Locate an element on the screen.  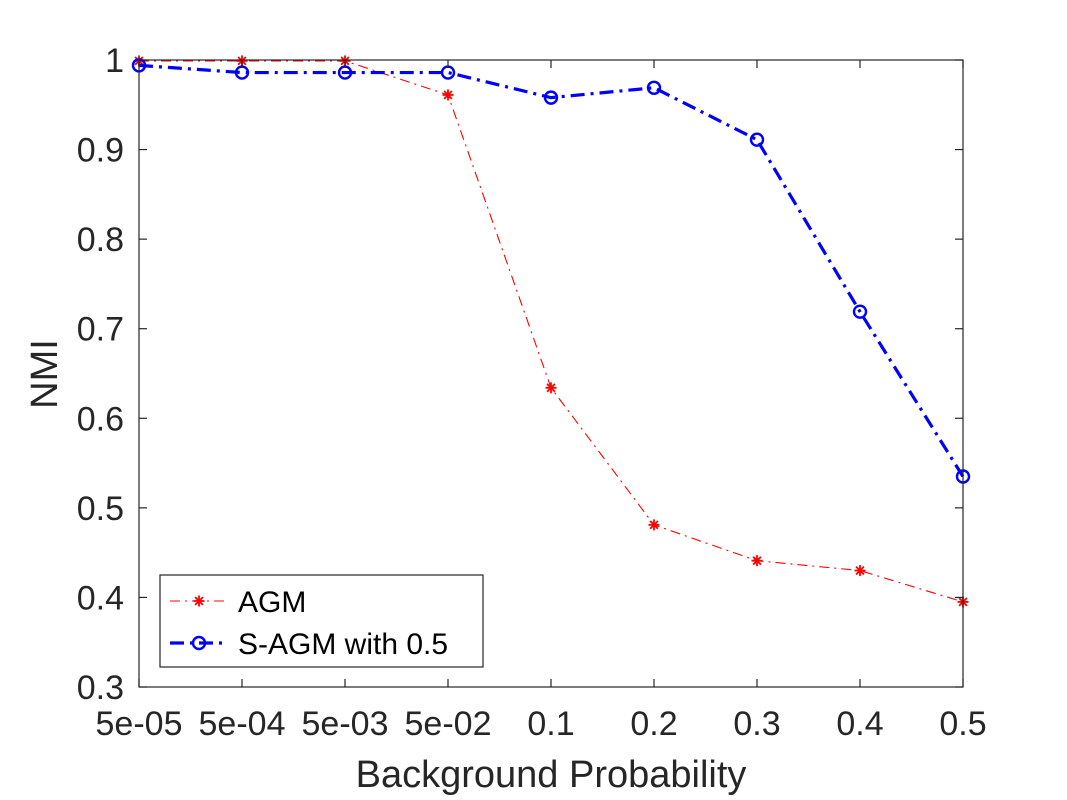
legend-box is located at coordinates (321, 621).